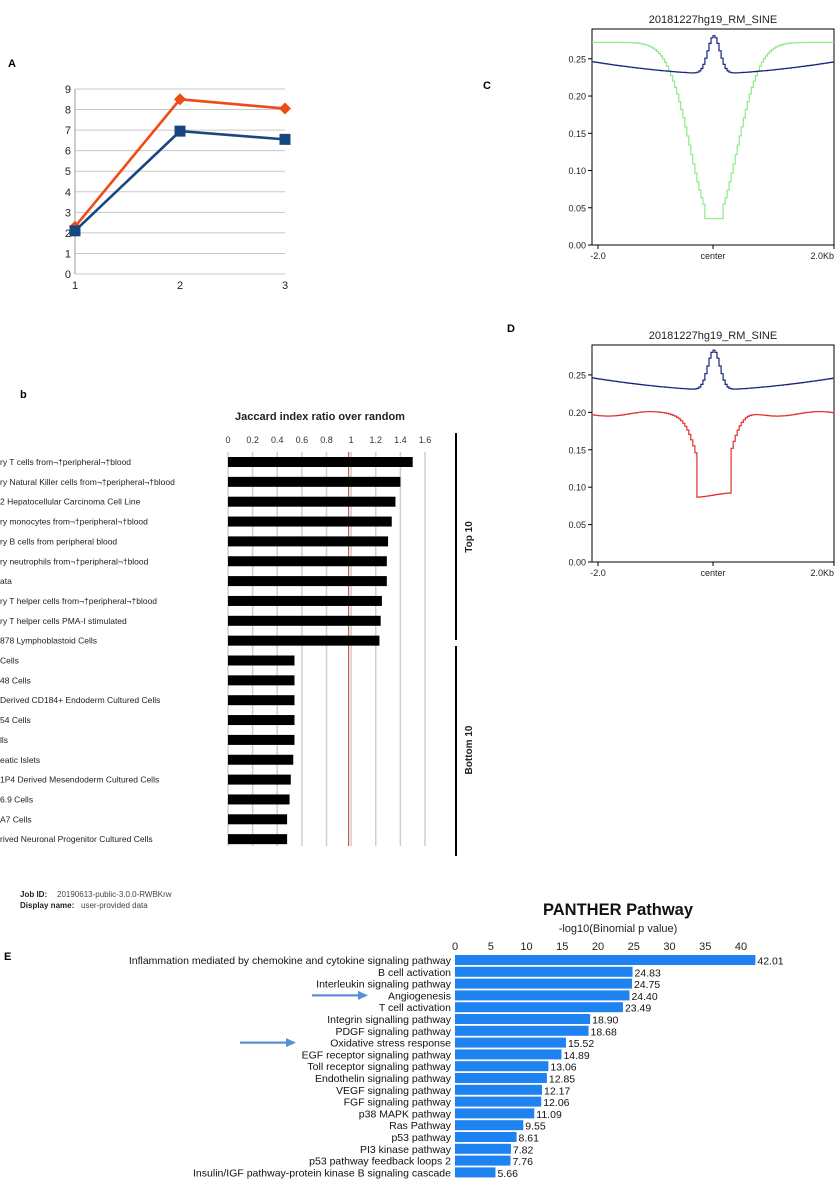 The image size is (836, 1193). What do you see at coordinates (712, 256) in the screenshot?
I see `c-xtick-label: center` at bounding box center [712, 256].